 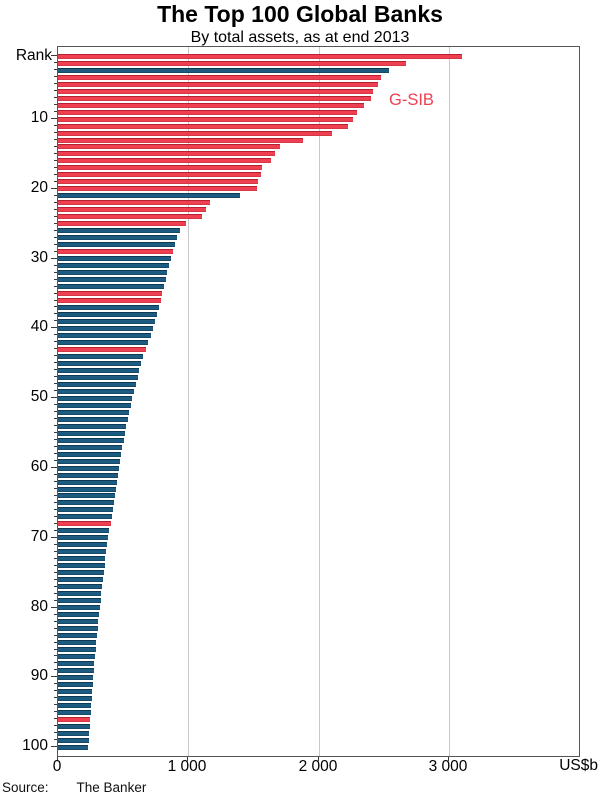 I want to click on x-tick-label: 1 000, so click(x=187, y=766).